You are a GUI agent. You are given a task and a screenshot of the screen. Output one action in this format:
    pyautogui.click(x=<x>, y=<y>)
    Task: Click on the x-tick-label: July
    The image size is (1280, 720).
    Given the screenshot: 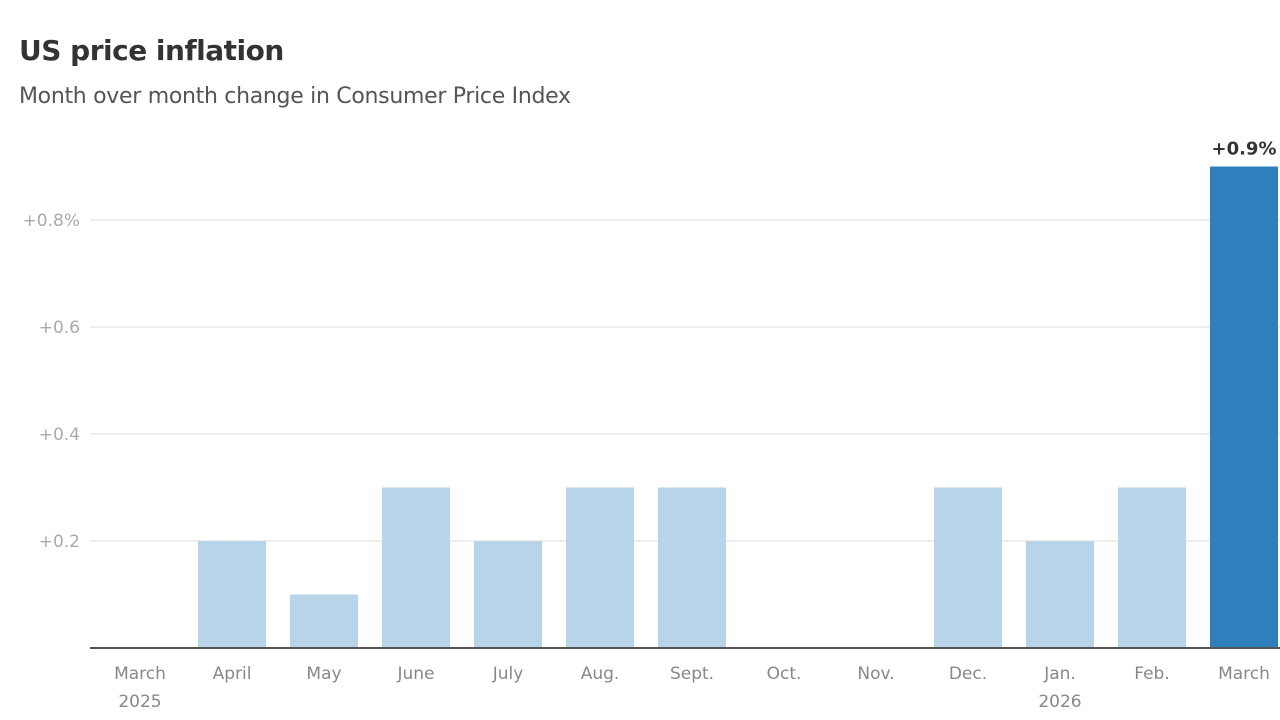 What is the action you would take?
    pyautogui.click(x=508, y=674)
    